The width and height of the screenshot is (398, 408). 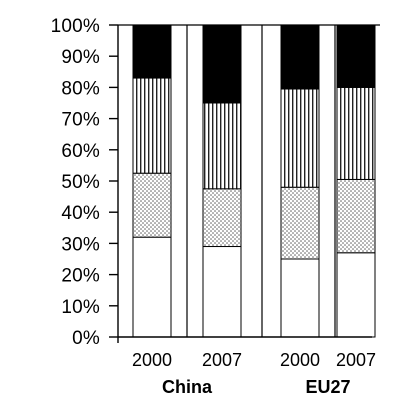 I want to click on y-tick-label: 50%, so click(x=80, y=182).